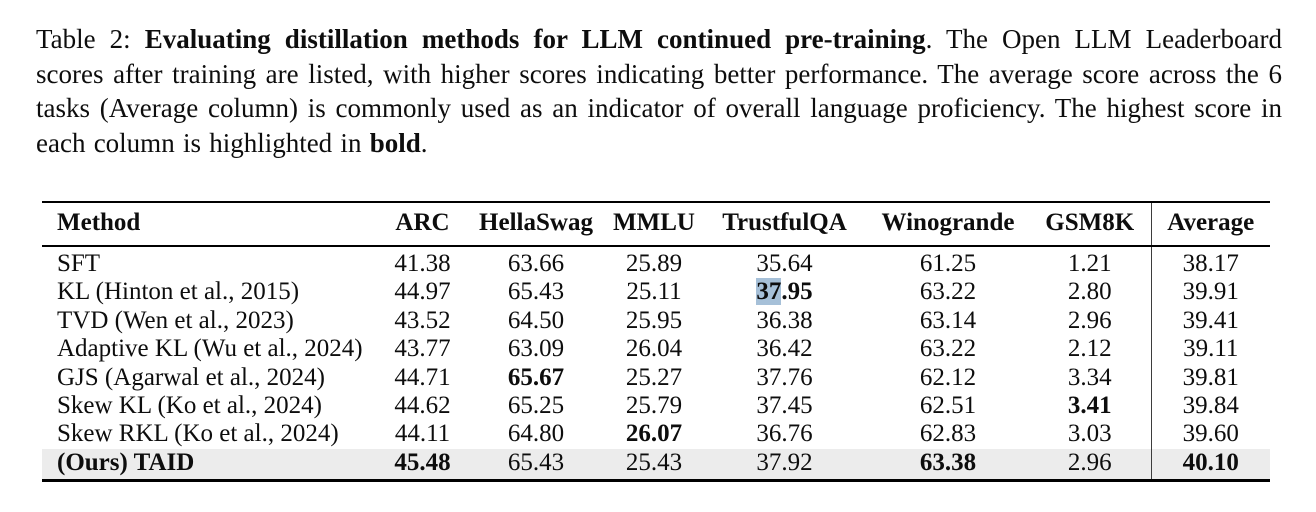 The width and height of the screenshot is (1316, 512). What do you see at coordinates (422, 462) in the screenshot?
I see `score-cell: 45.48` at bounding box center [422, 462].